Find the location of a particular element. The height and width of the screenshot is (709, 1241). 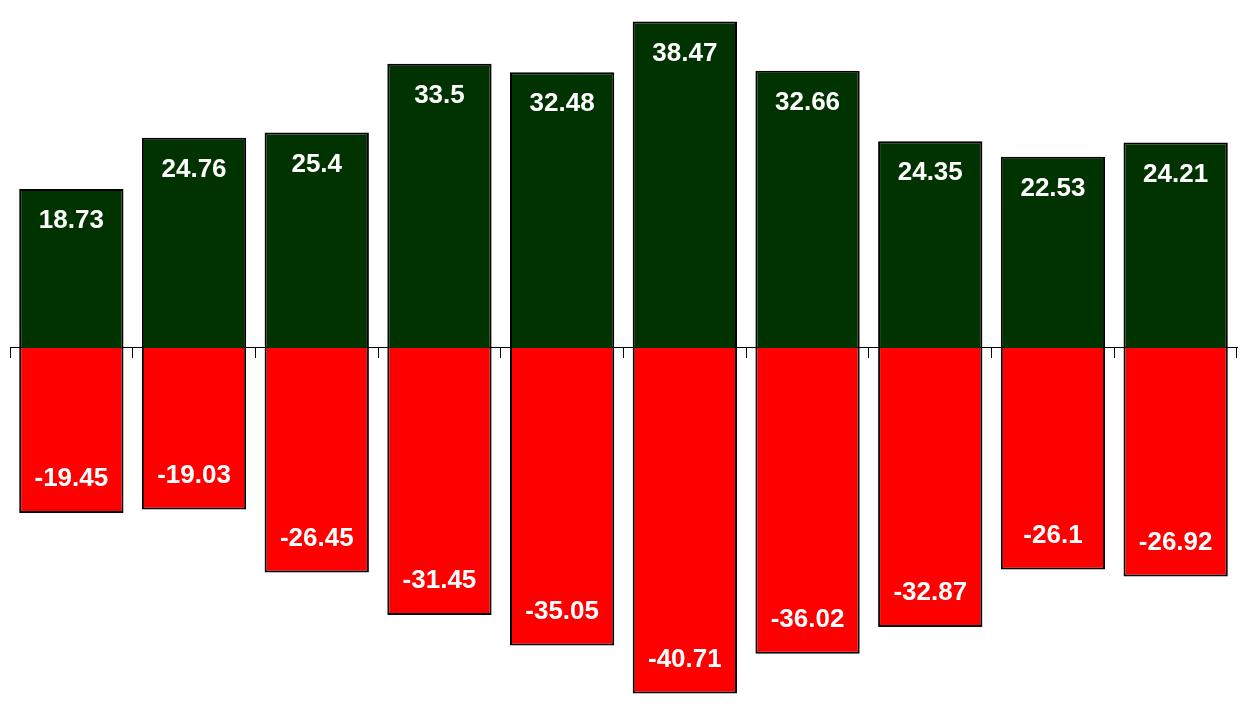

data-label: 24.76 is located at coordinates (194, 167).